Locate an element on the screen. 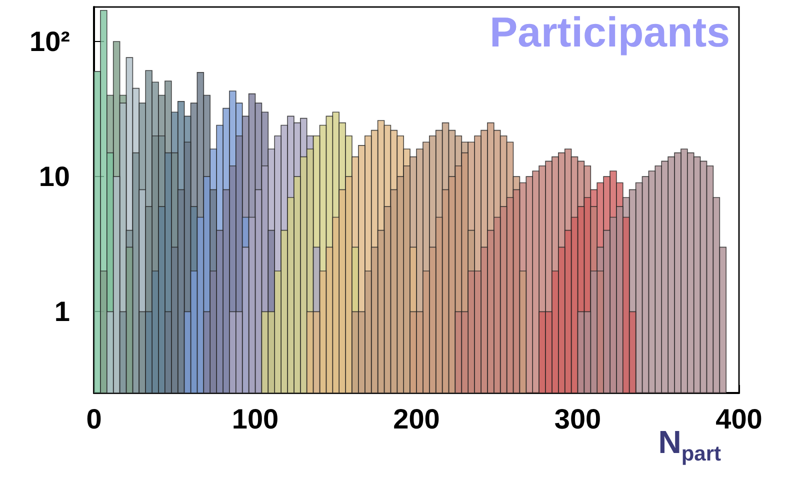  chart-title: Participants is located at coordinates (610, 32).